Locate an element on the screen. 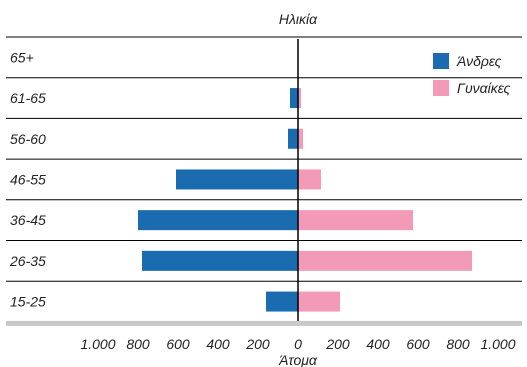  legend-label: Άνδρες is located at coordinates (479, 61).